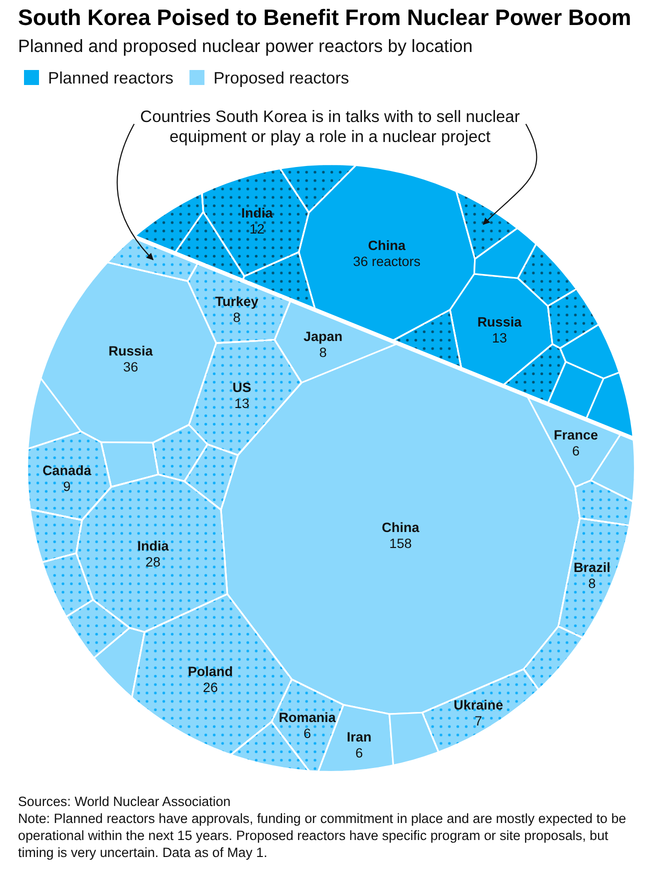 This screenshot has height=870, width=657. What do you see at coordinates (359, 737) in the screenshot?
I see `category-label: Iran` at bounding box center [359, 737].